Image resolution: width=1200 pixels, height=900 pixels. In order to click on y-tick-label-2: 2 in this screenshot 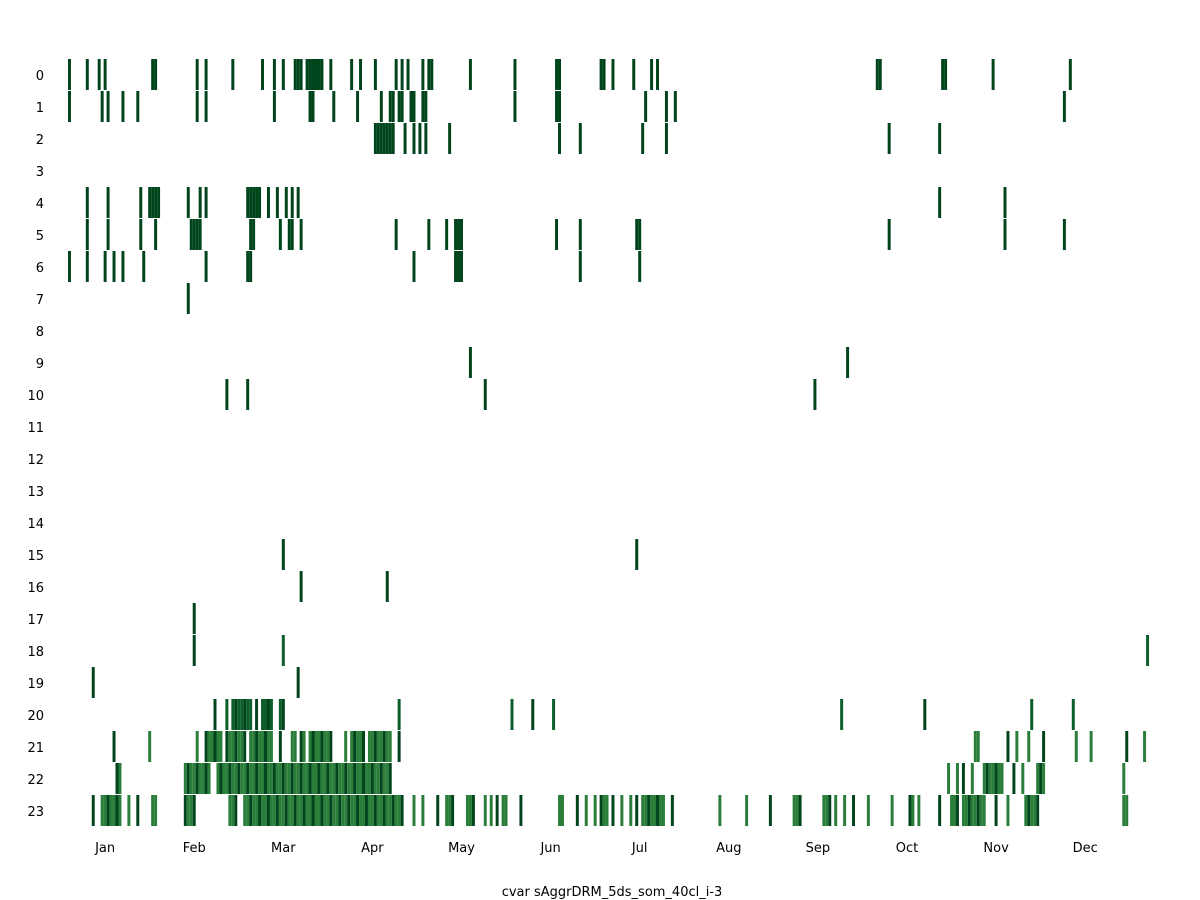, I will do `click(40, 140)`.